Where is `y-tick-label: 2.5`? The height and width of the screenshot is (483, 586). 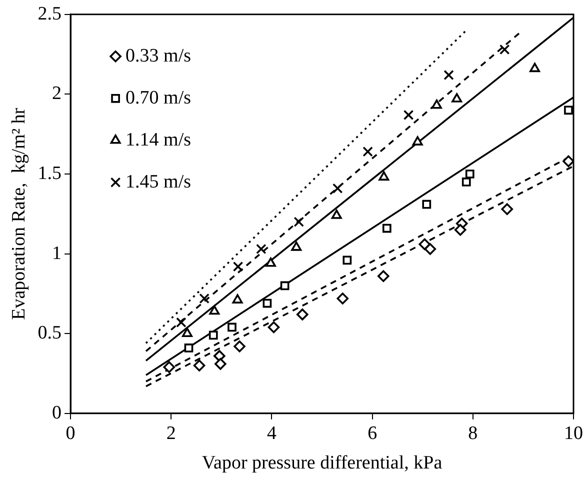
y-tick-label: 2.5 is located at coordinates (50, 13).